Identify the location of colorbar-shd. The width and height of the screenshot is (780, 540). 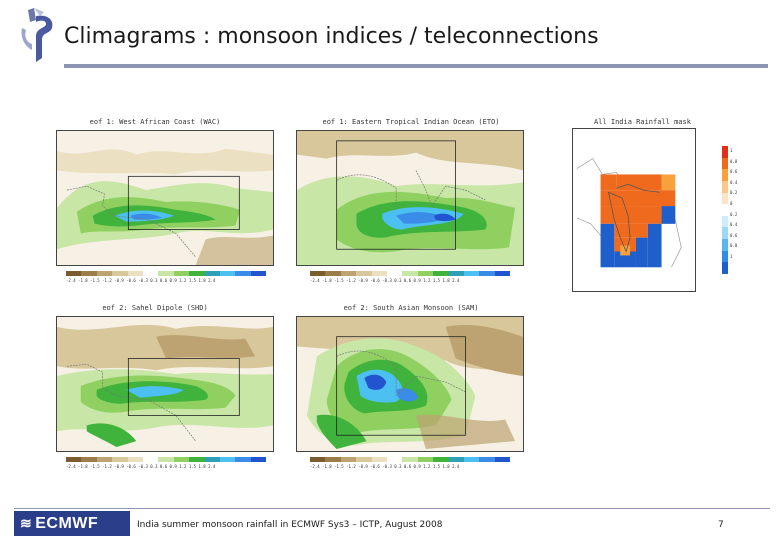
(166, 459).